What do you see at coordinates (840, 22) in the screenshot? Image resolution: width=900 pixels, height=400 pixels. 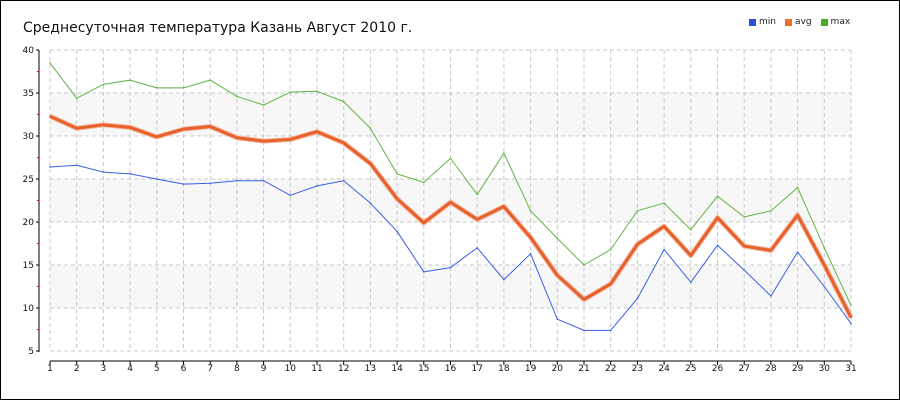 I see `legend-label-max: max` at bounding box center [840, 22].